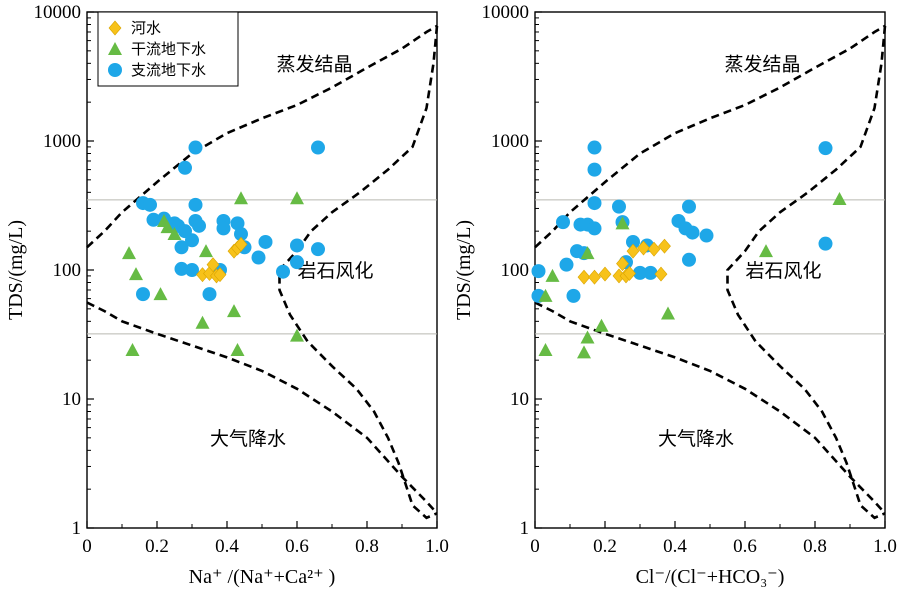 Image resolution: width=900 pixels, height=591 pixels. What do you see at coordinates (675, 546) in the screenshot?
I see `x-tick-label: 0.4` at bounding box center [675, 546].